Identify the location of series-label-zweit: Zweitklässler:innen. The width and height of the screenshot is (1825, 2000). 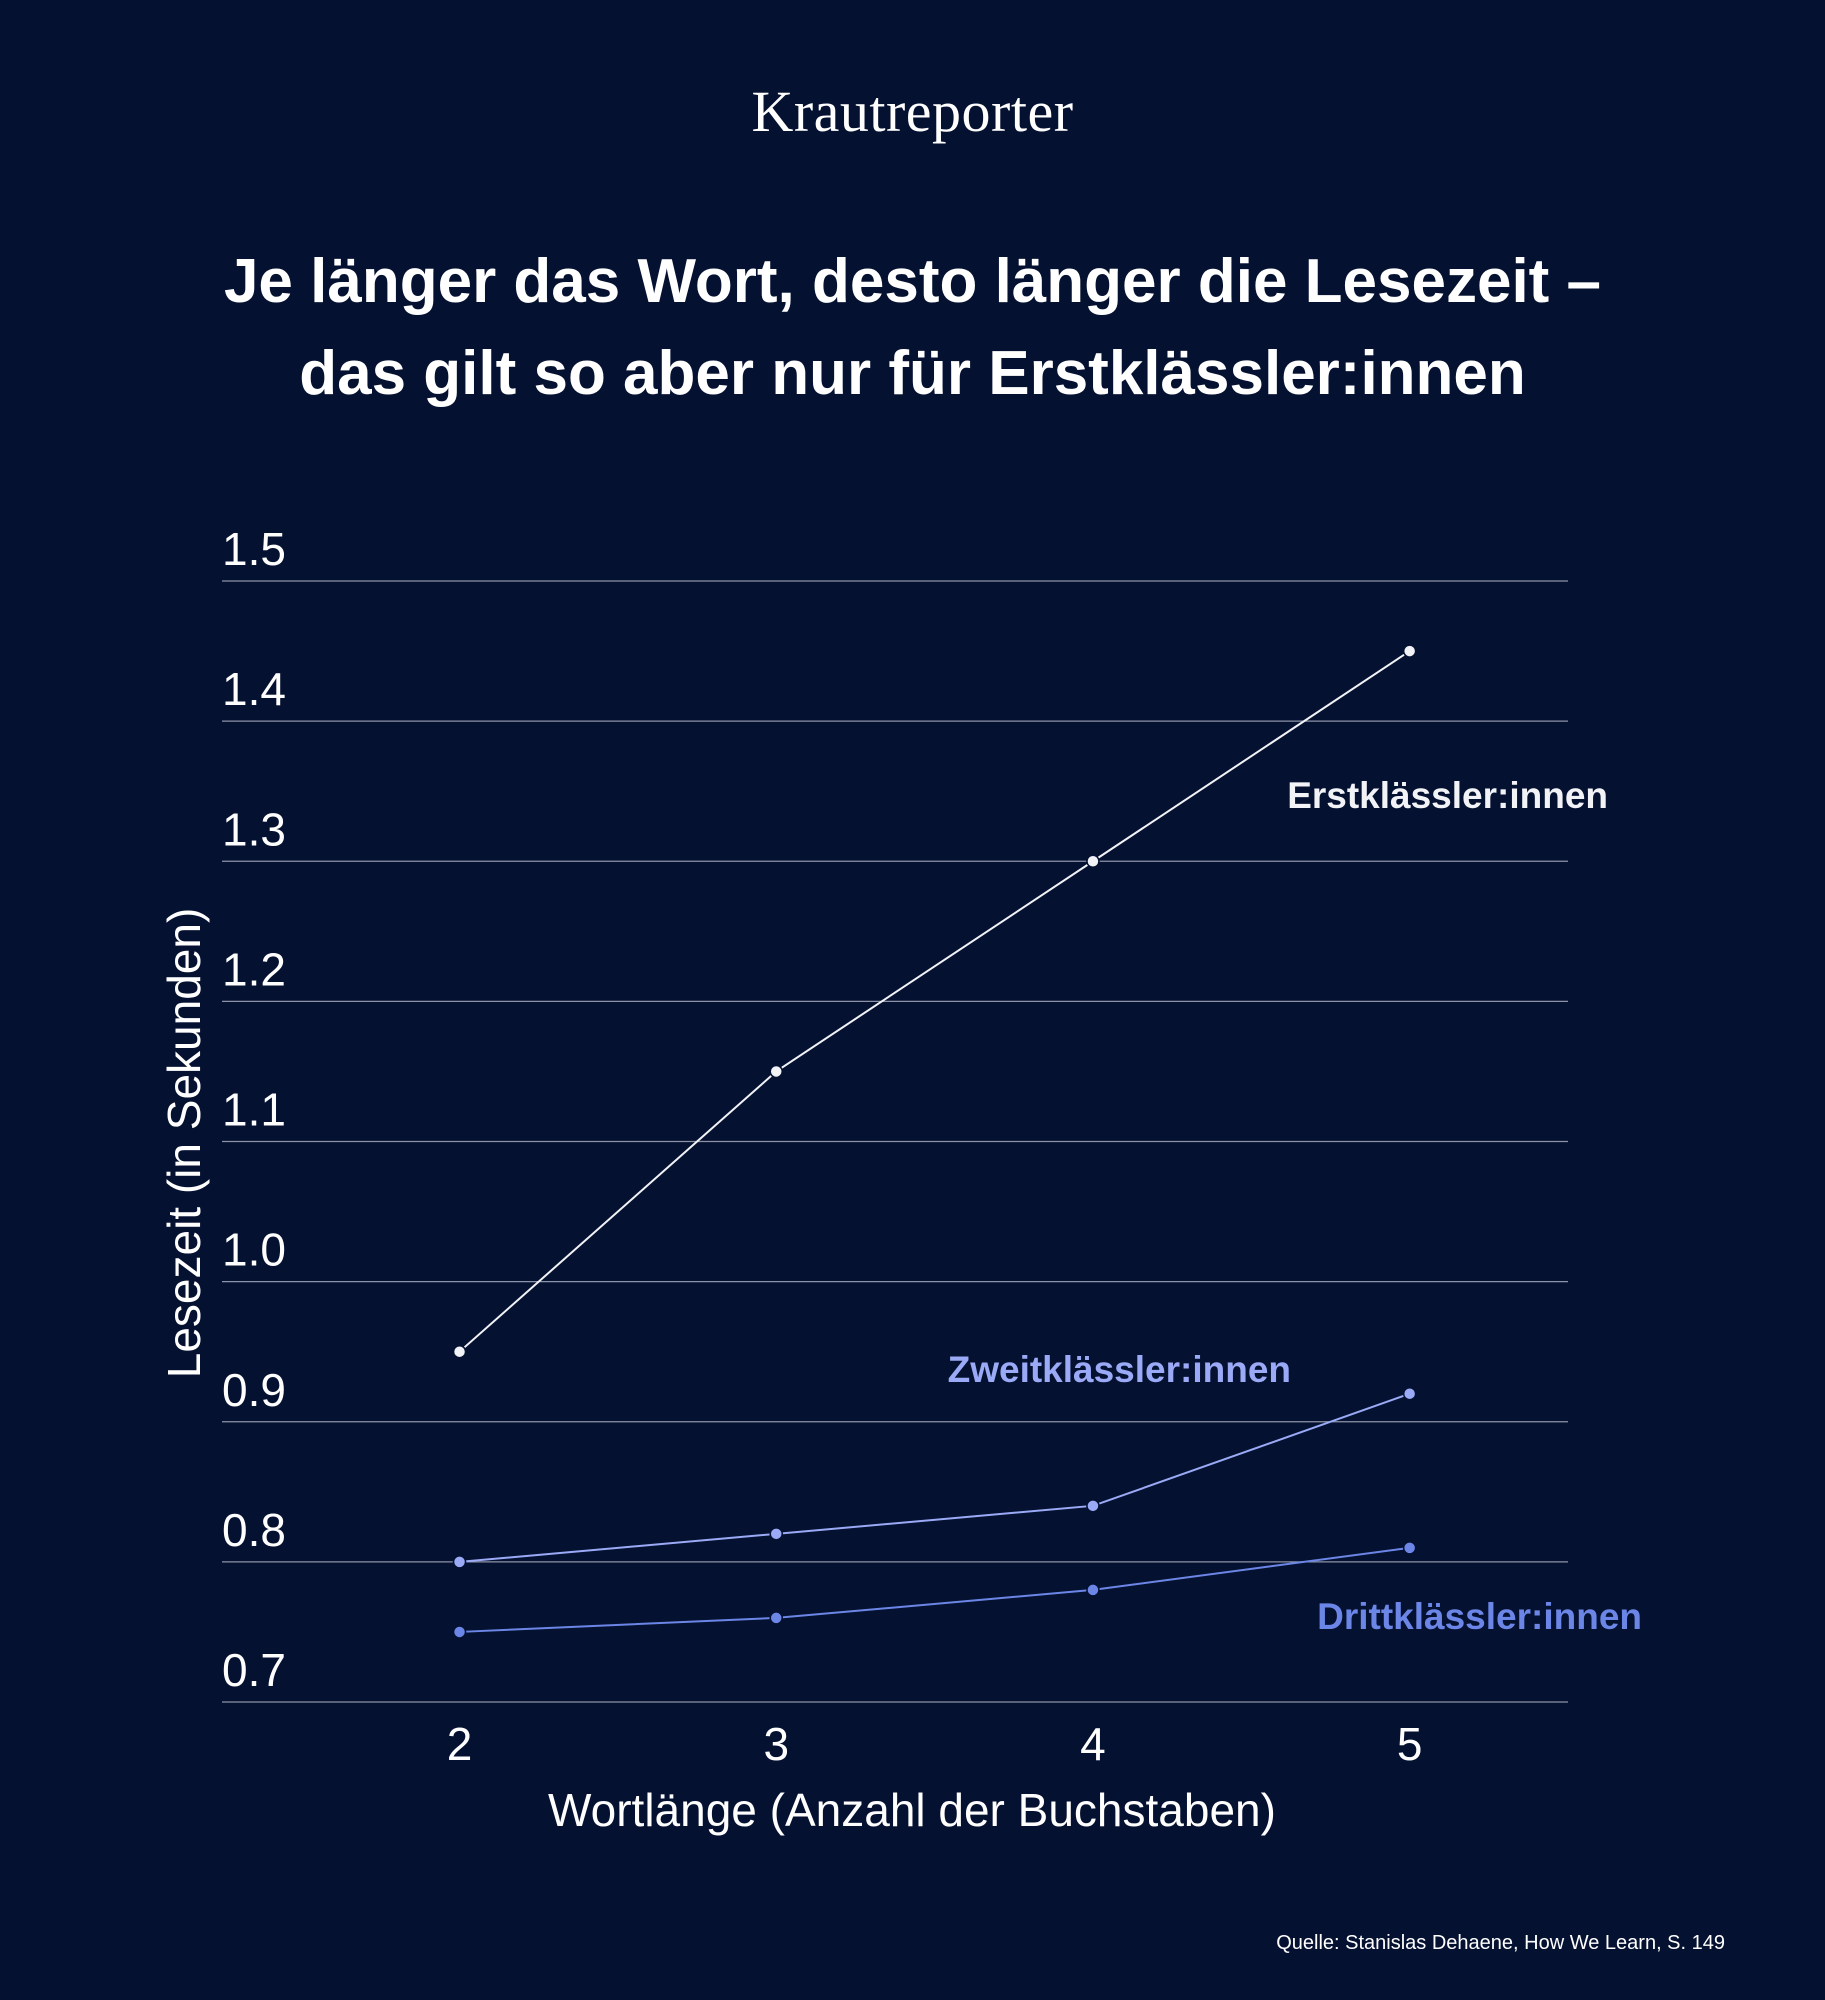
(1119, 1369).